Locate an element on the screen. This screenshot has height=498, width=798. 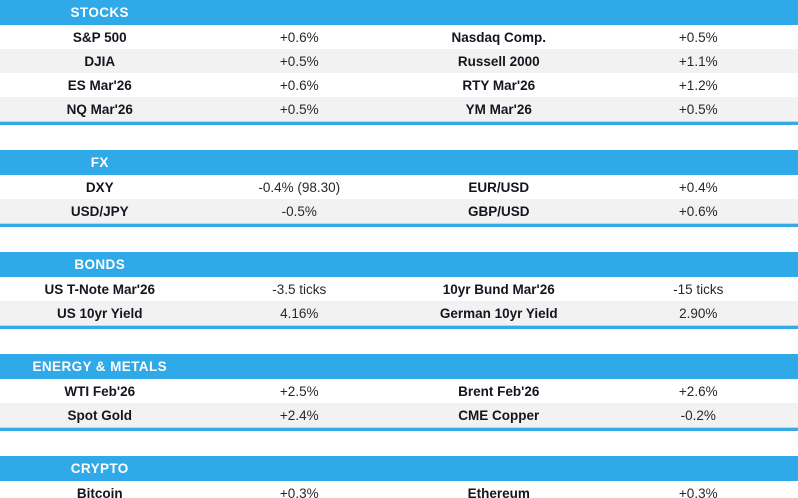
instrument-name: US 10yr Yield is located at coordinates (99, 313).